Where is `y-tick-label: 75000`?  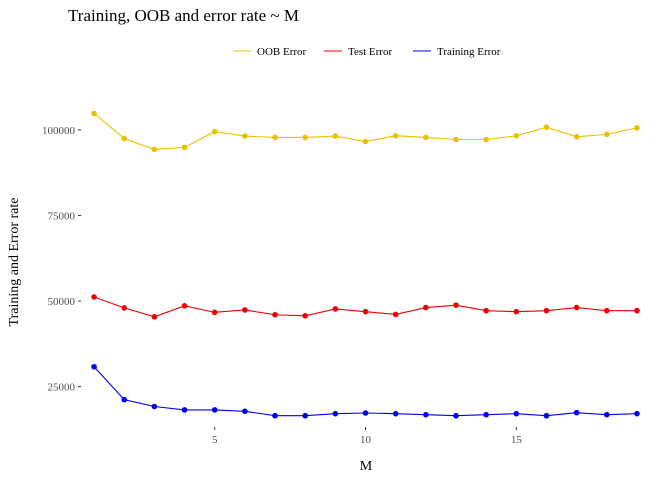 y-tick-label: 75000 is located at coordinates (62, 216).